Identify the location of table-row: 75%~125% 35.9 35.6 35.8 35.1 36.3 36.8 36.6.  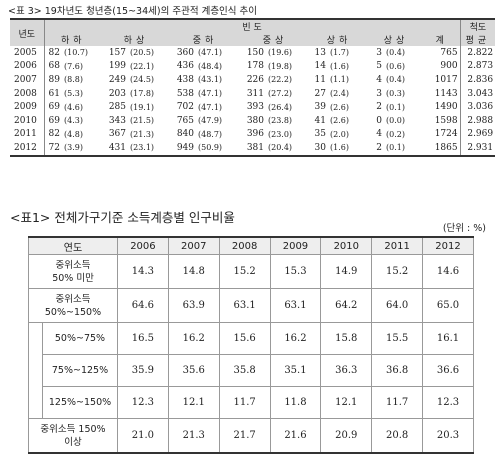
(251, 370).